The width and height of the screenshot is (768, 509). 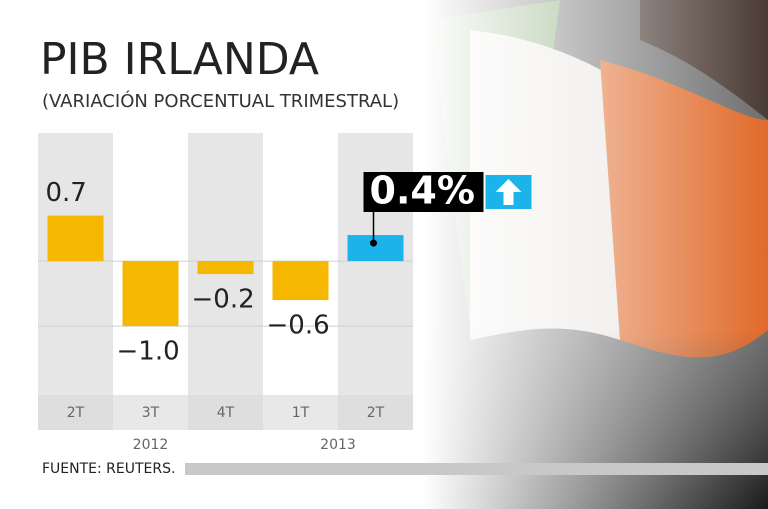 What do you see at coordinates (223, 300) in the screenshot?
I see `value-label: −0.2` at bounding box center [223, 300].